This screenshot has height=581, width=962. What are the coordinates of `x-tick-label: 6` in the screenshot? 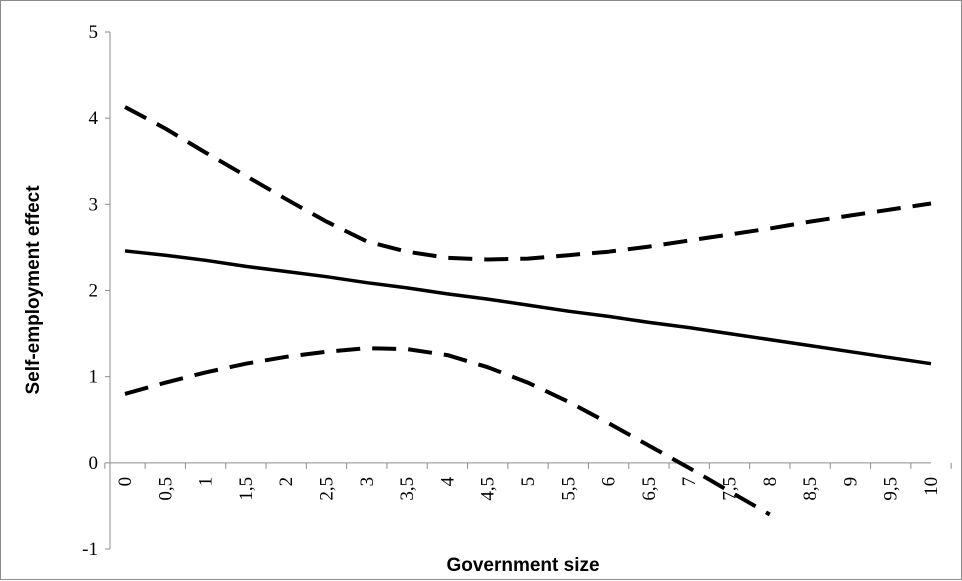 It's located at (609, 482).